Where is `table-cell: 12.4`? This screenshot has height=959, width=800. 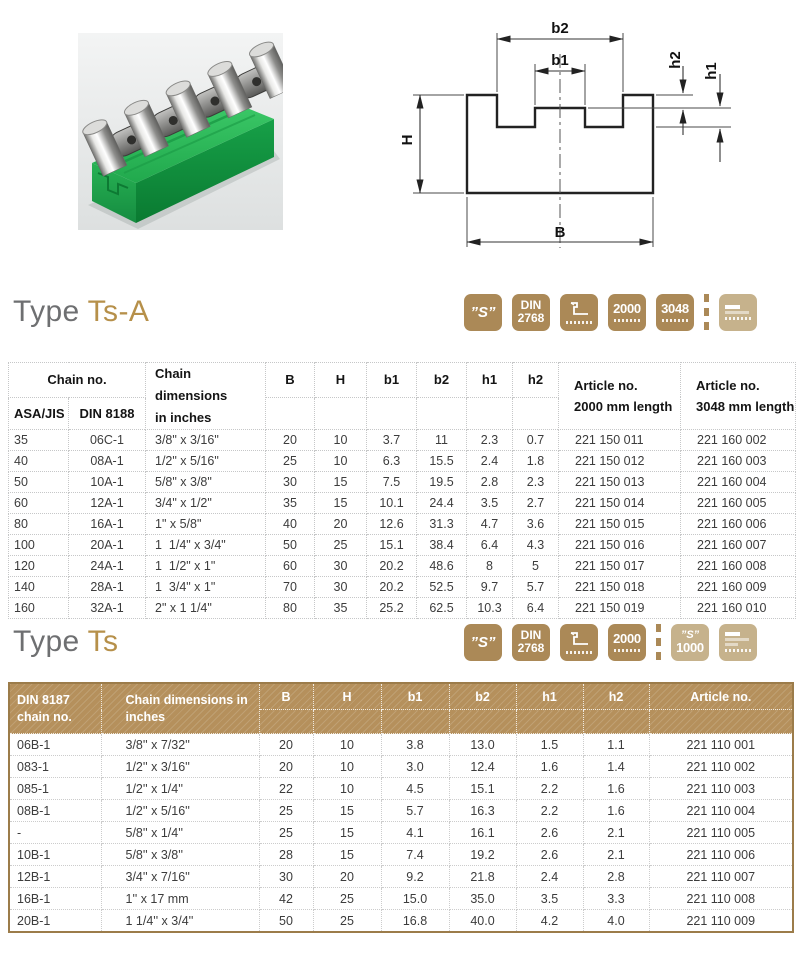 table-cell: 12.4 is located at coordinates (482, 766).